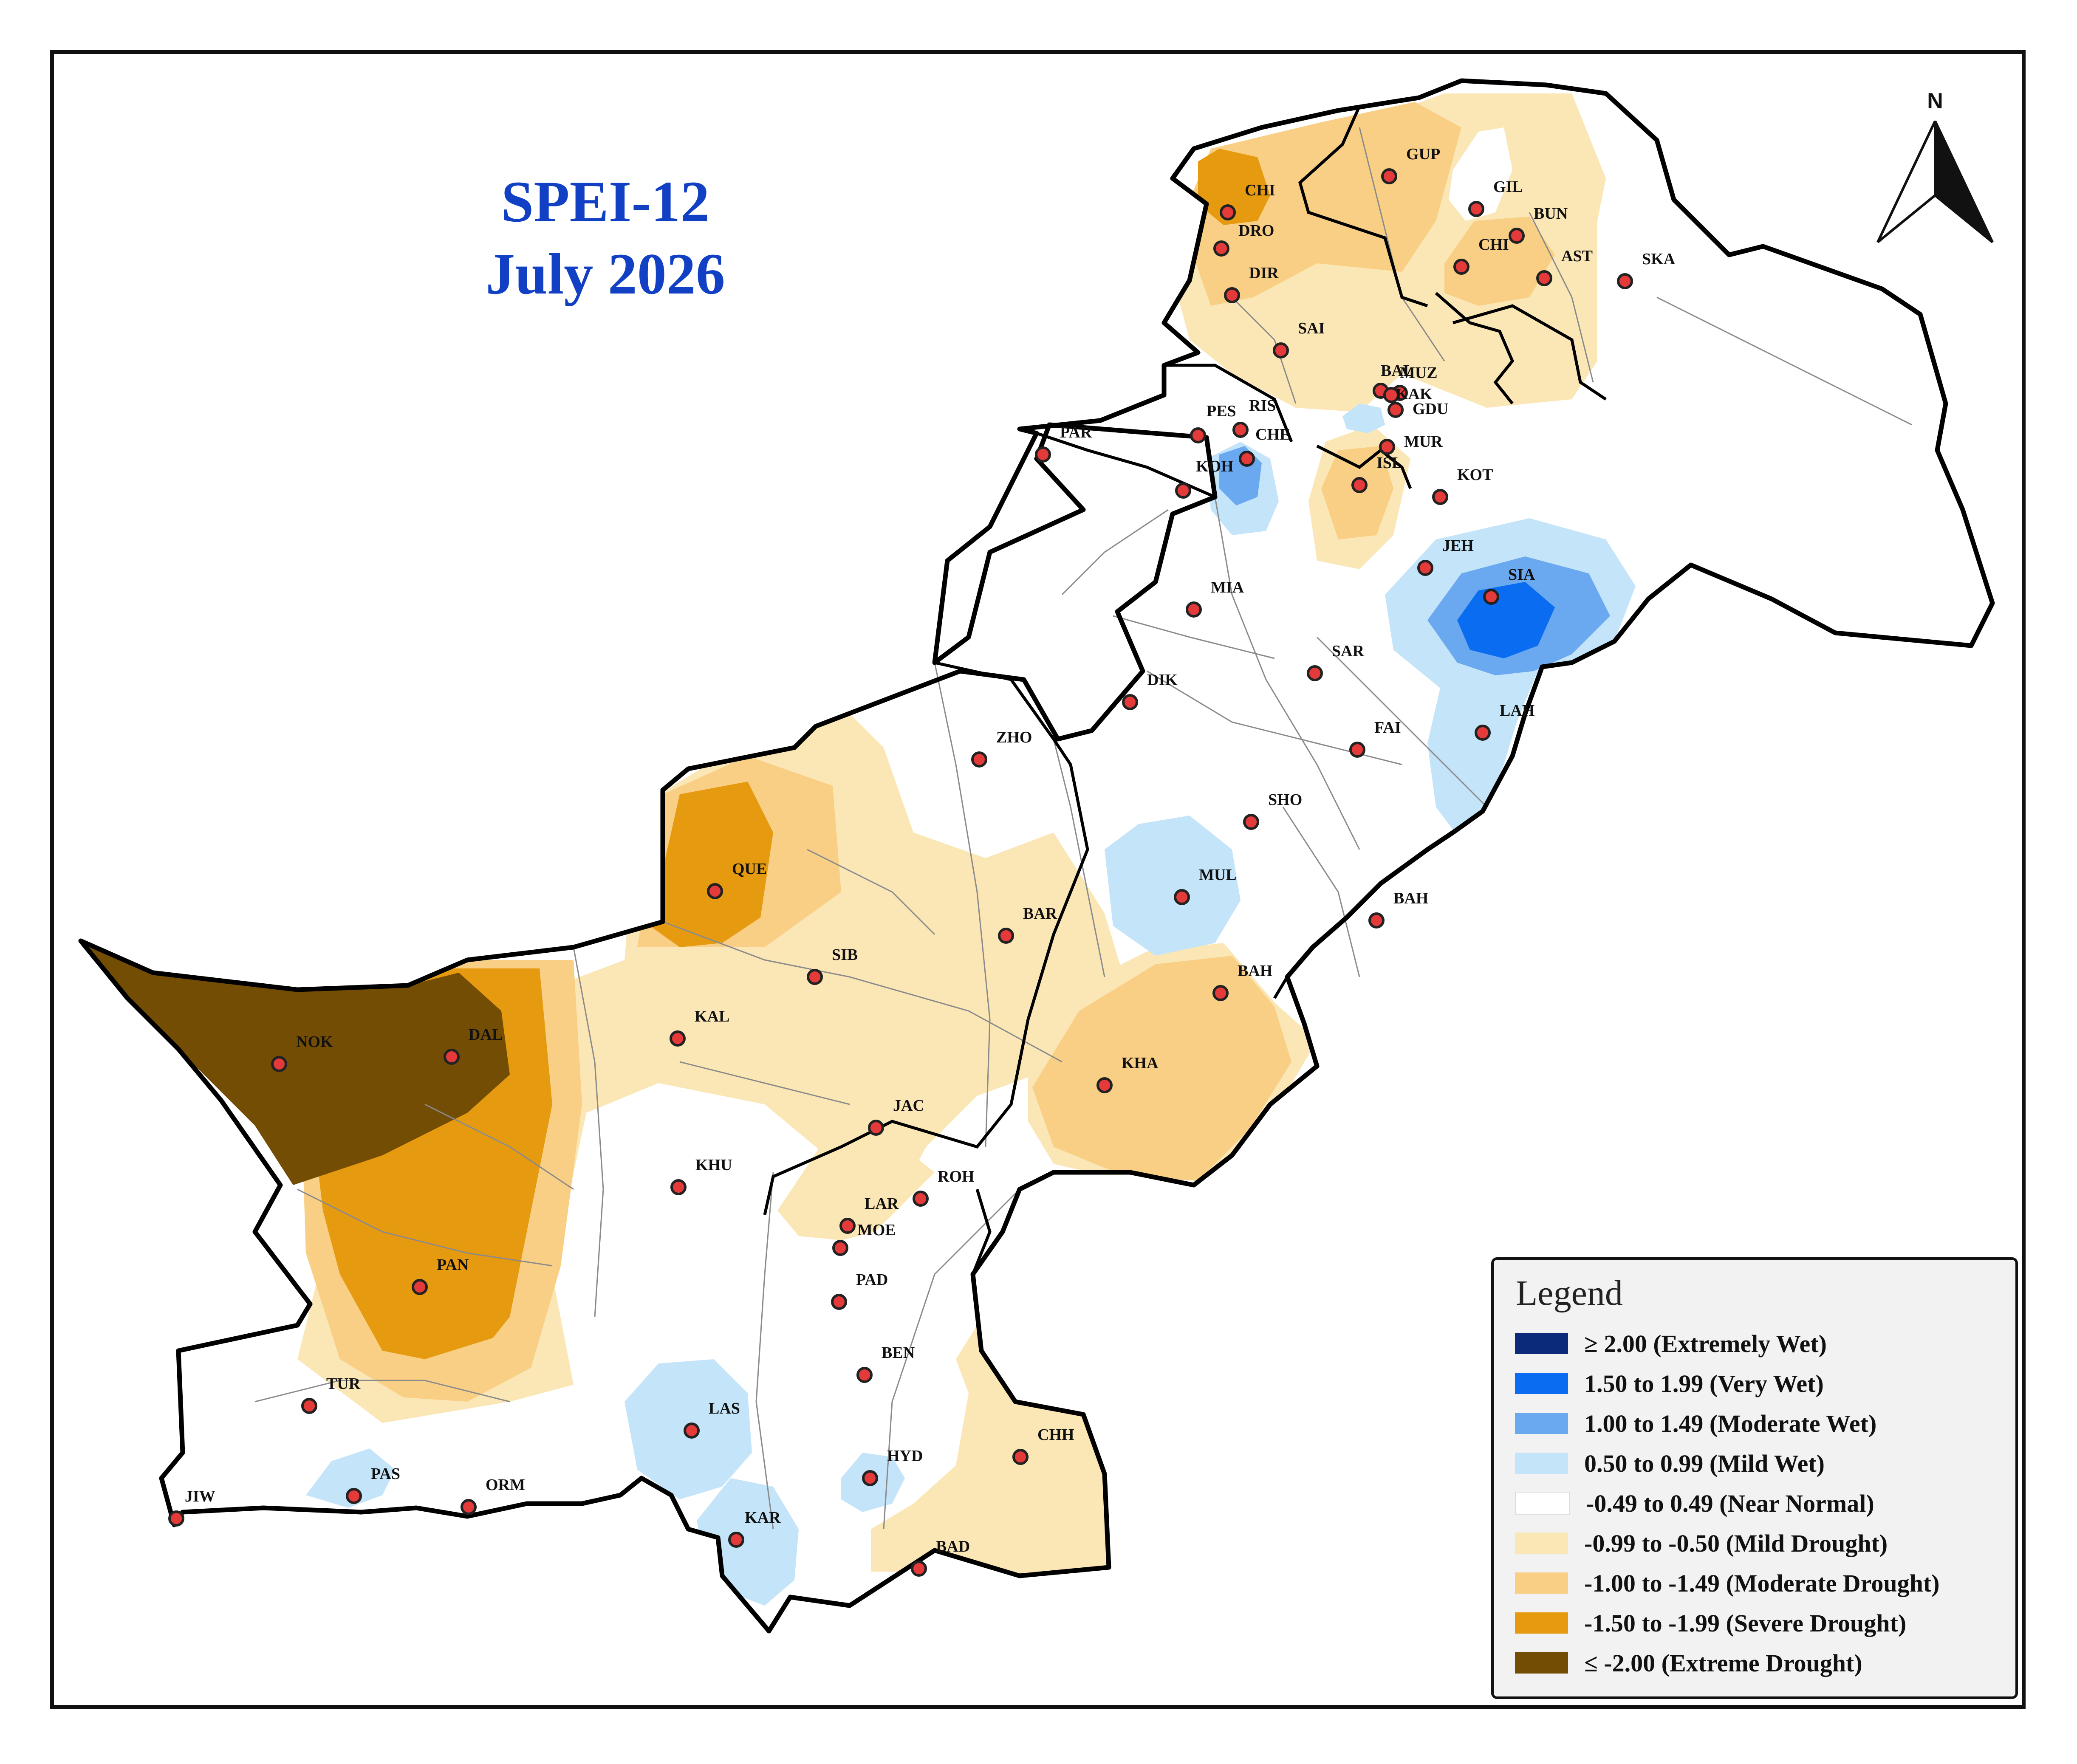 The image size is (2077, 1764). What do you see at coordinates (1285, 800) in the screenshot?
I see `station-label: SHO` at bounding box center [1285, 800].